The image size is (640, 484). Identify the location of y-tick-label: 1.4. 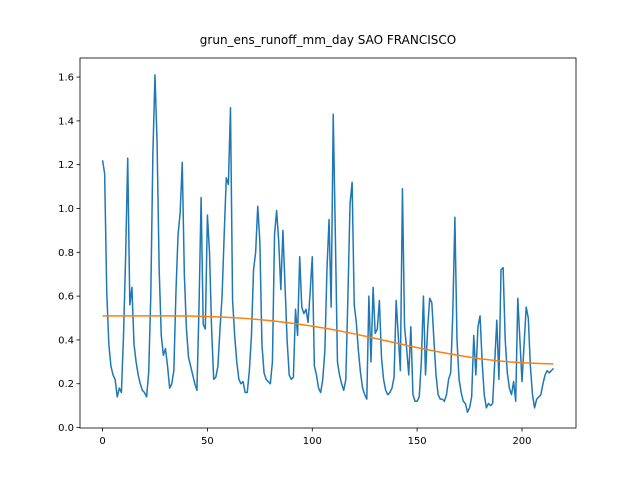
(66, 121).